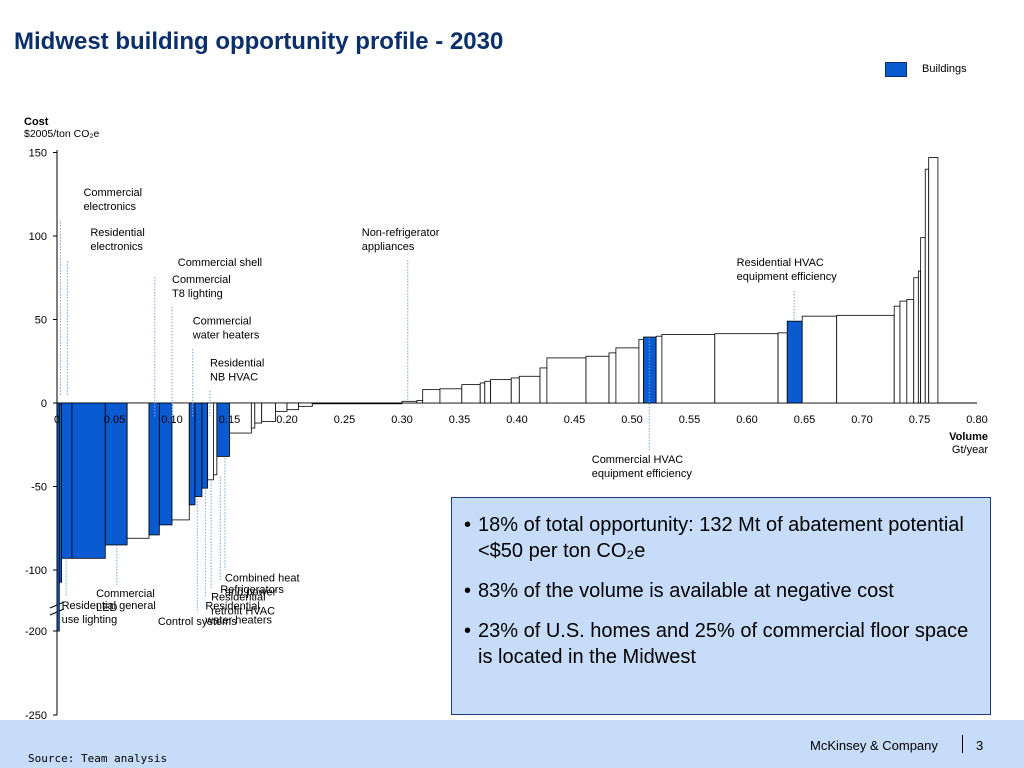  I want to click on source-note: Source: Team analysis, so click(98, 758).